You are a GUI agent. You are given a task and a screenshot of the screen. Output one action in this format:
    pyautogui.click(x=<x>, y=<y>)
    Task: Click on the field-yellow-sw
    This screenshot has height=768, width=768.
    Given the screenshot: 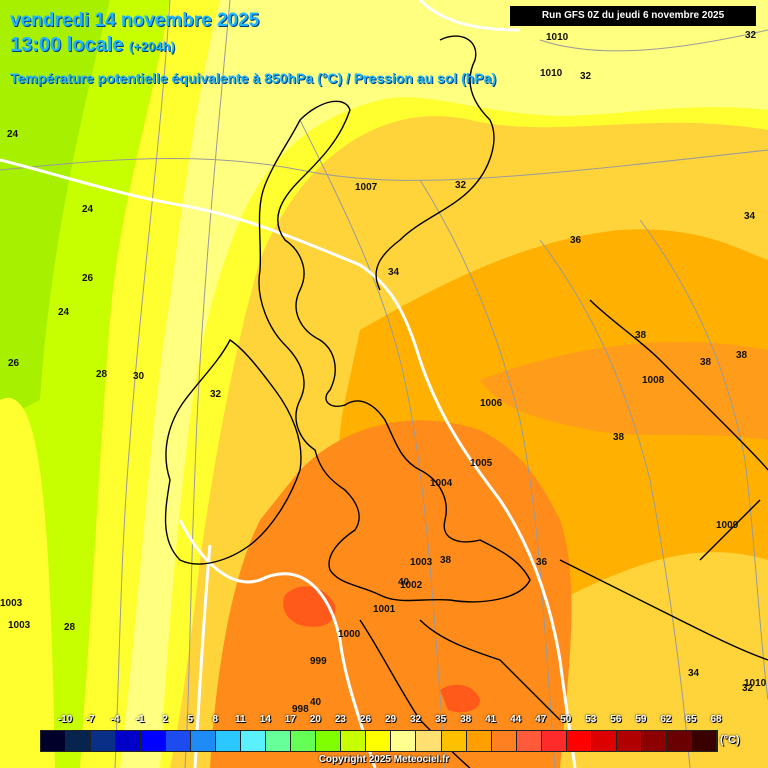 What is the action you would take?
    pyautogui.click(x=27, y=582)
    